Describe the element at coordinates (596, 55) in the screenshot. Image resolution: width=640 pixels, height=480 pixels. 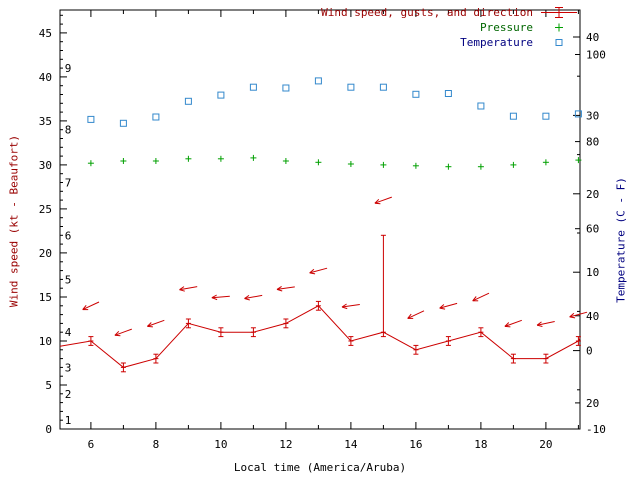
I see `svg-text: 100` at that location.